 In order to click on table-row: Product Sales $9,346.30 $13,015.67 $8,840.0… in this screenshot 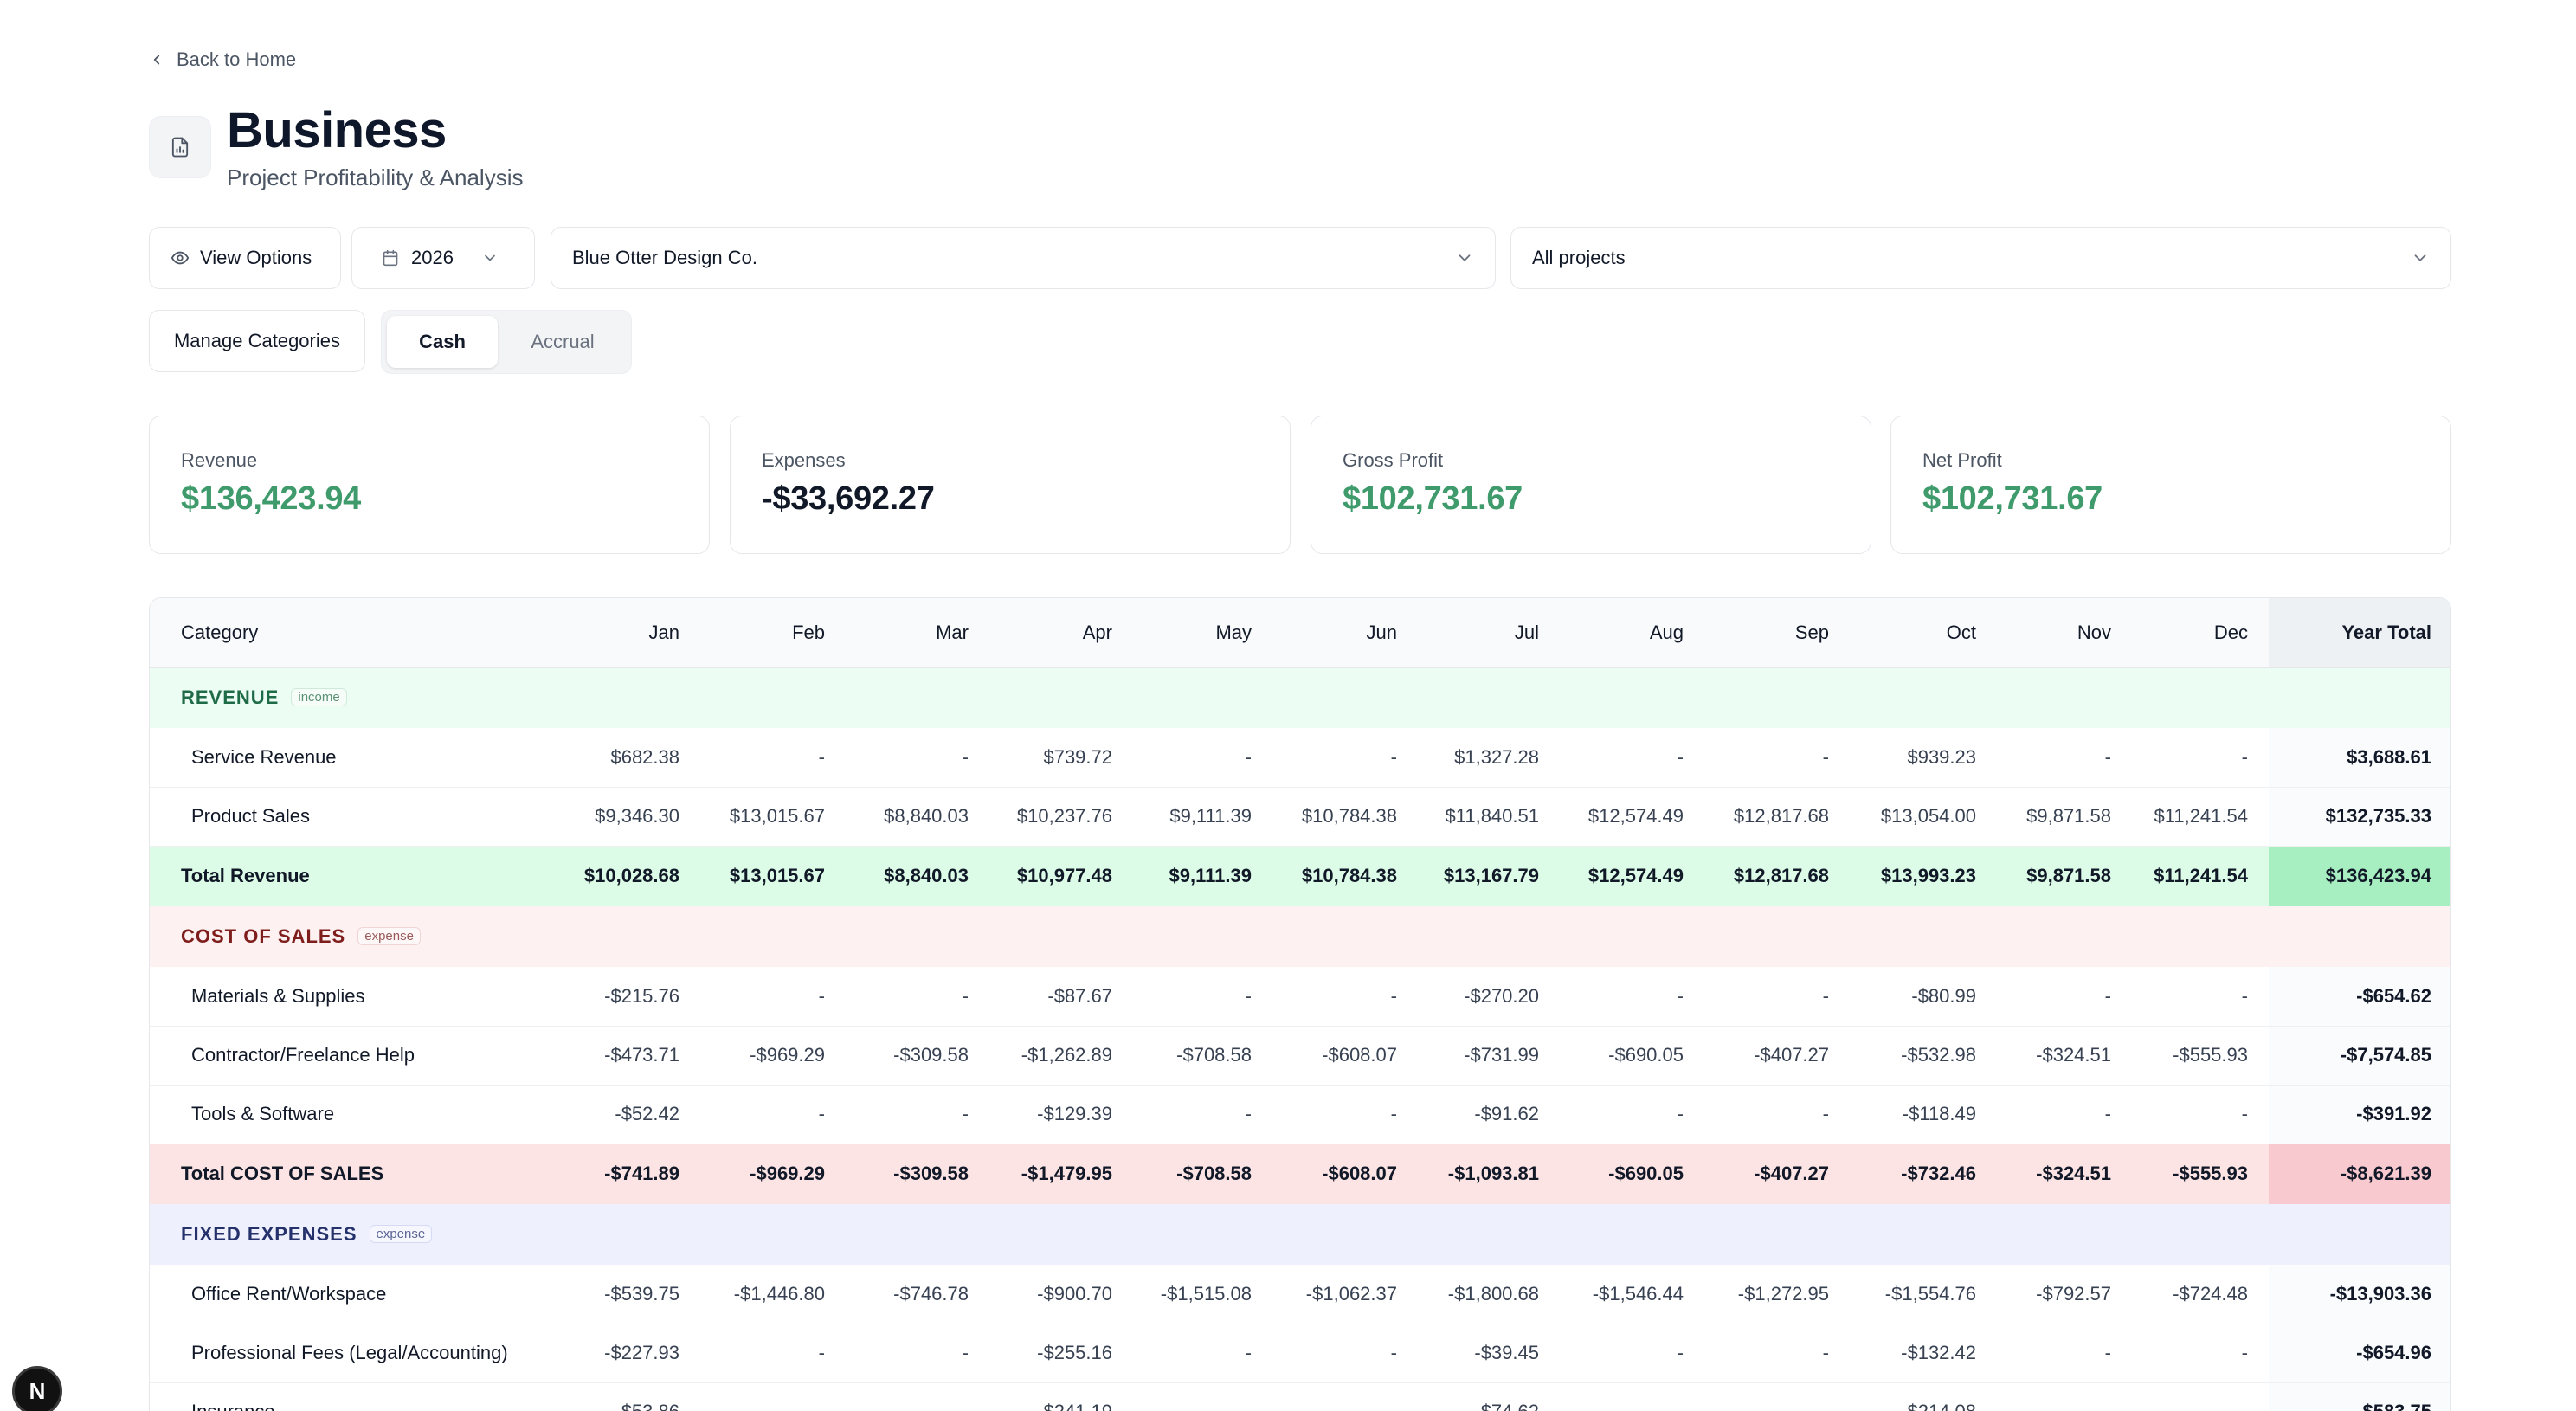, I will do `click(1300, 816)`.